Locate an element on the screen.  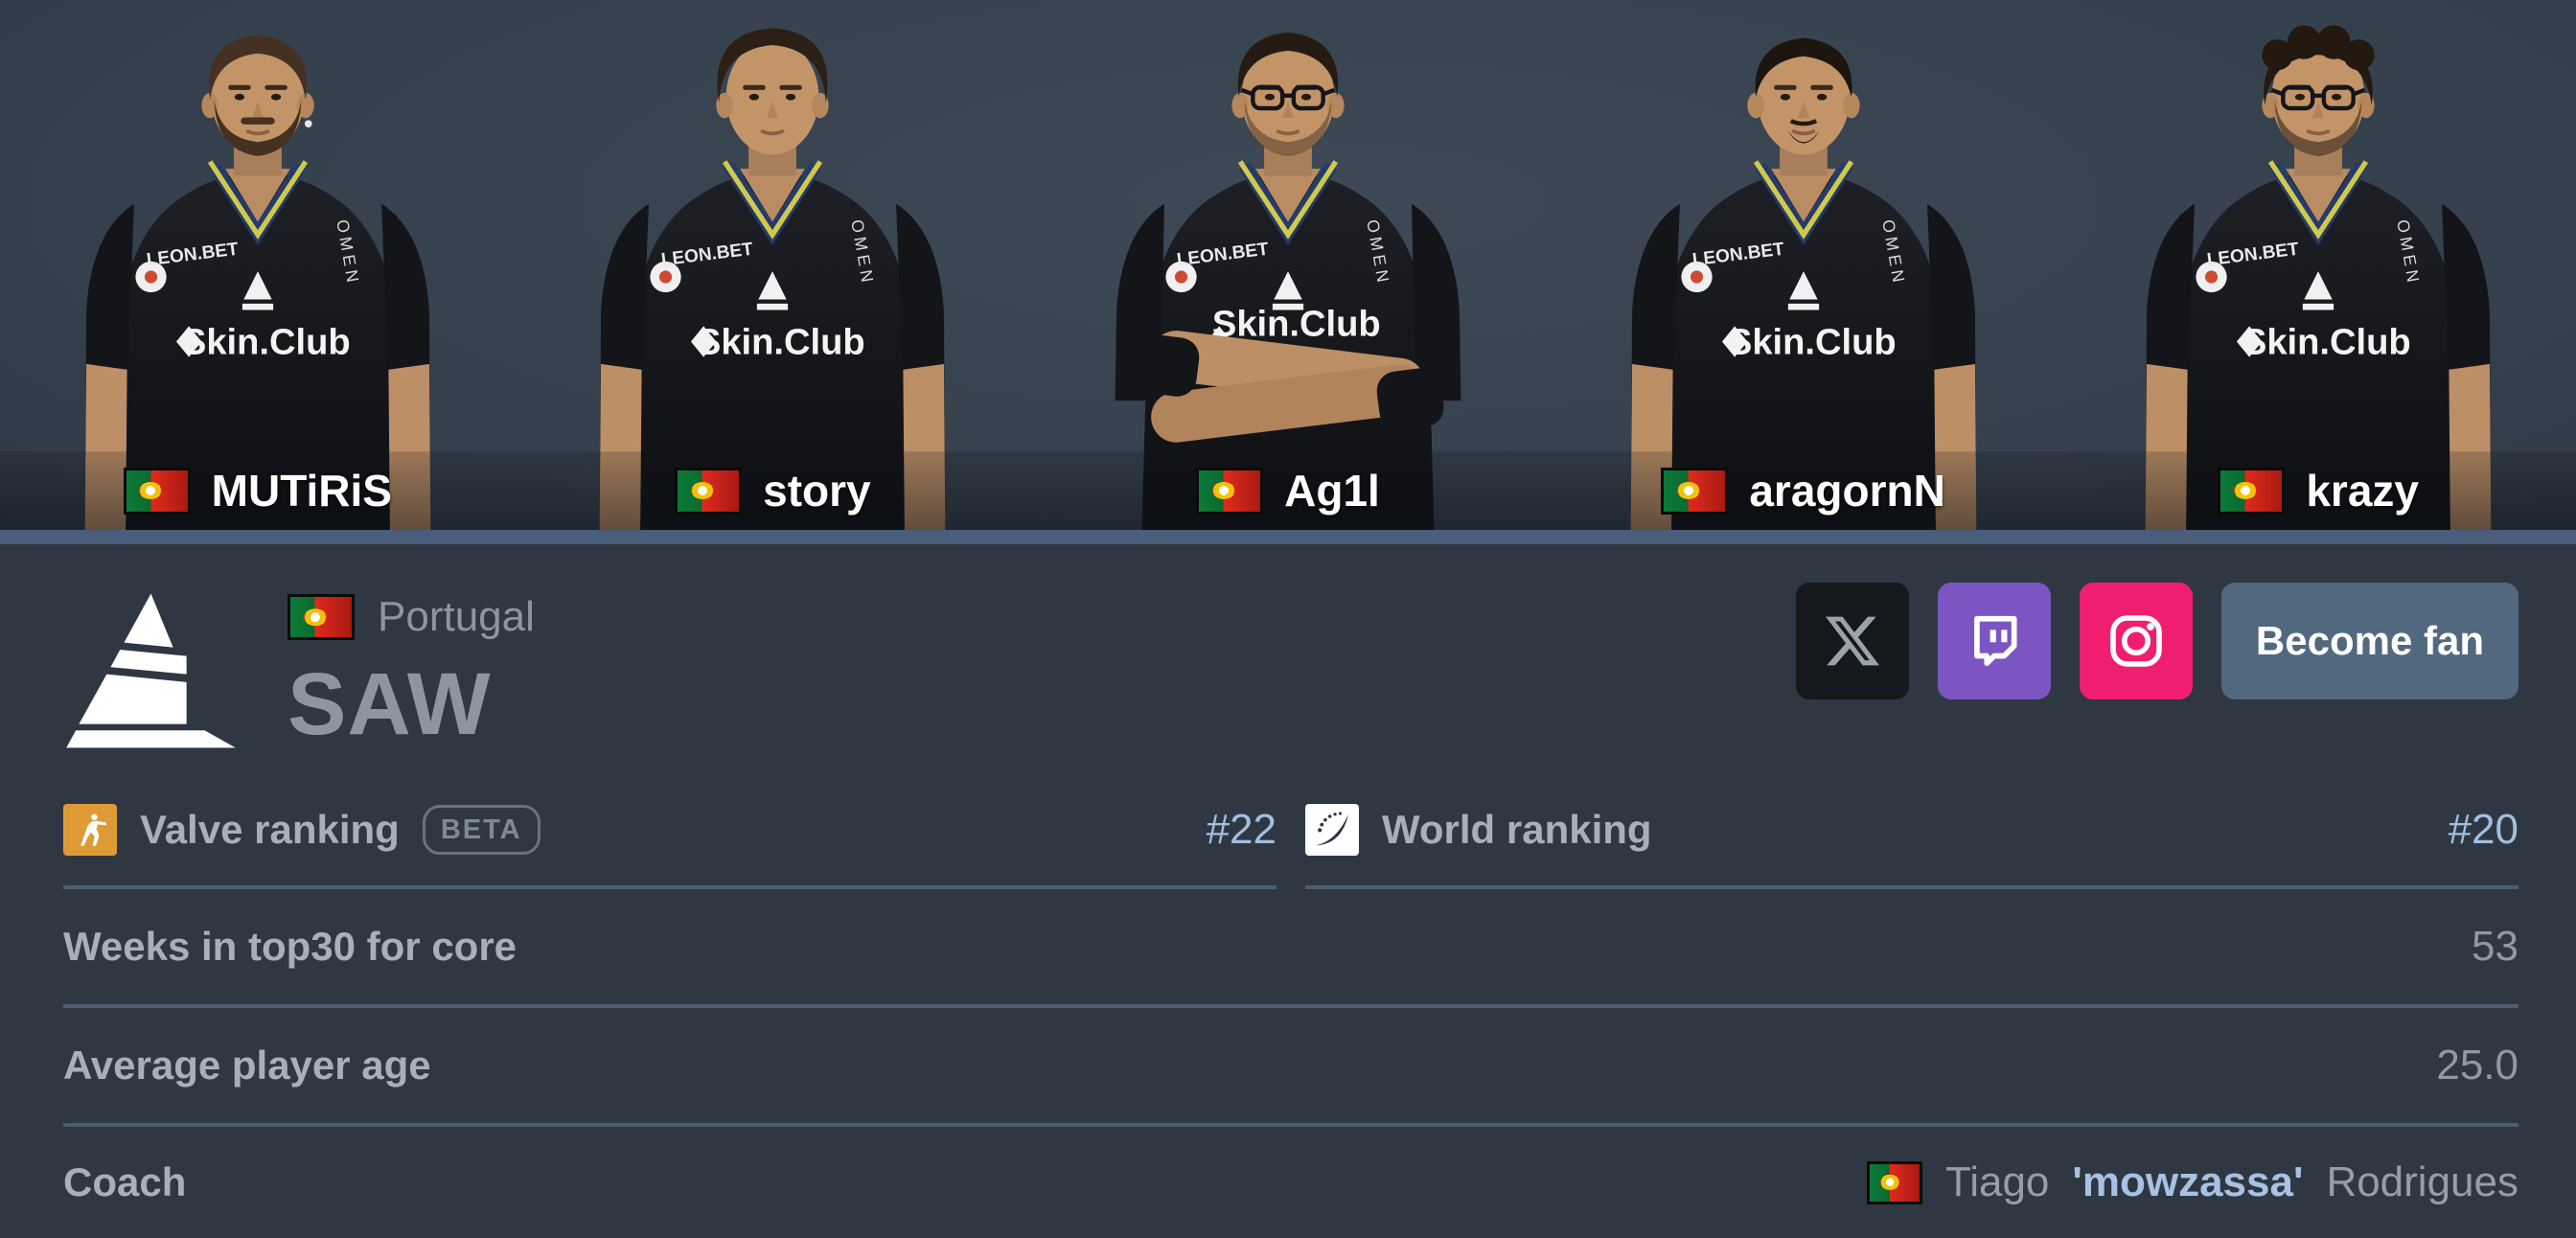
valve-ranking-label-group: Valve ranking BETA is located at coordinates (301, 830).